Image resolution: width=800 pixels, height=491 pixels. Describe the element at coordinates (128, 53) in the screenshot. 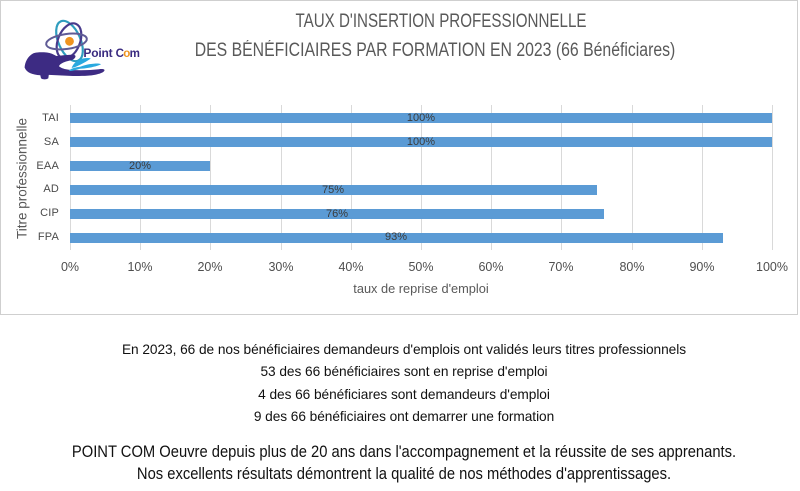

I see `svg-text: Com` at that location.